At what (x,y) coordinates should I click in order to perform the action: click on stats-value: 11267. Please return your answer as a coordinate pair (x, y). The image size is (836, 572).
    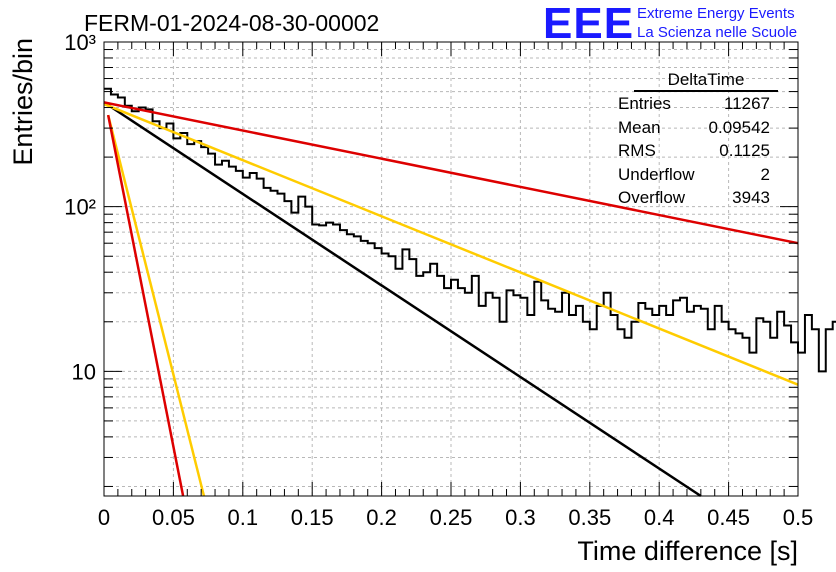
    Looking at the image, I should click on (746, 103).